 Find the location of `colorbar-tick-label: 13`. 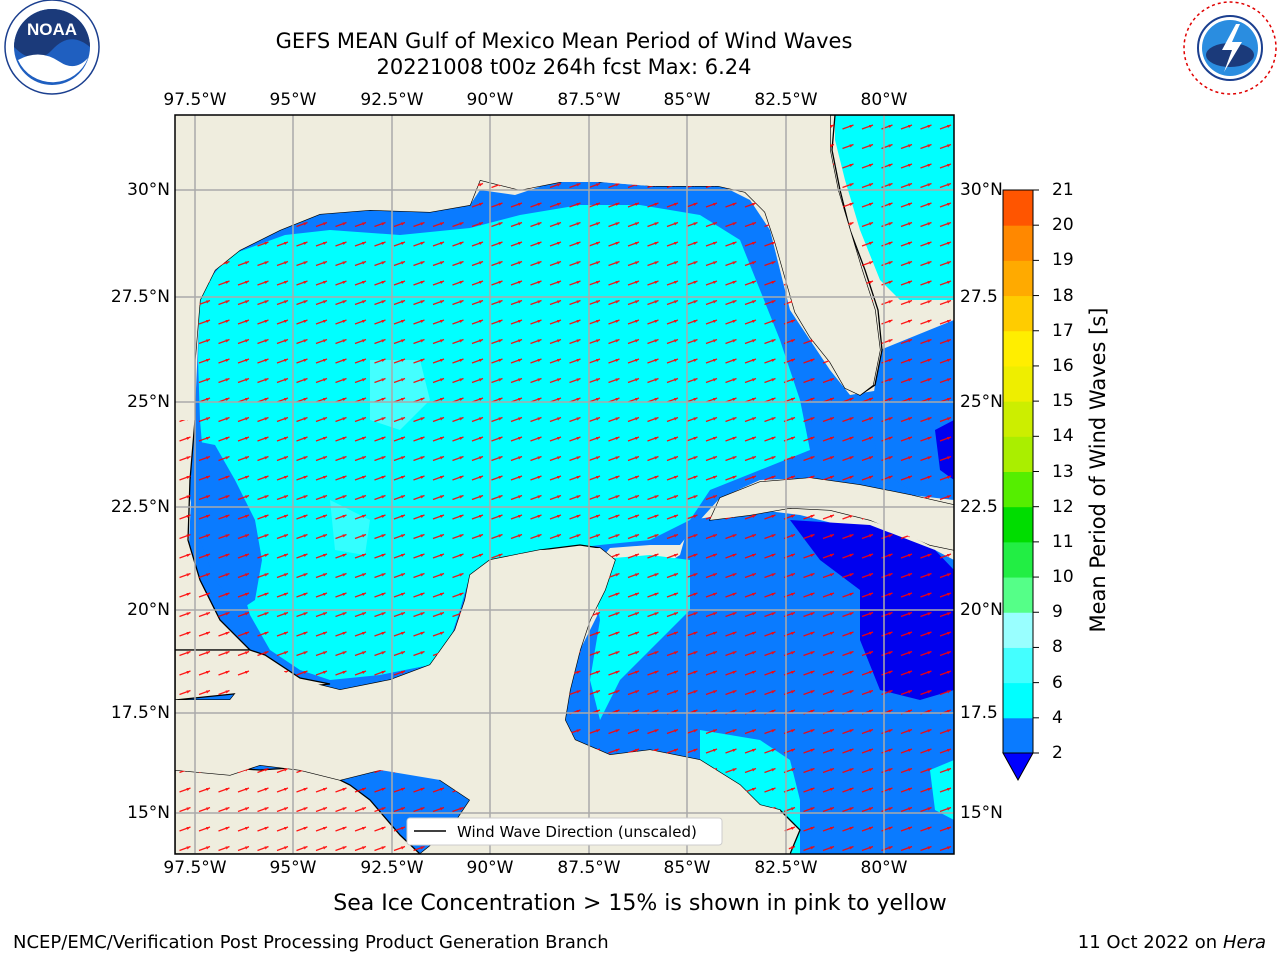

colorbar-tick-label: 13 is located at coordinates (1063, 471).